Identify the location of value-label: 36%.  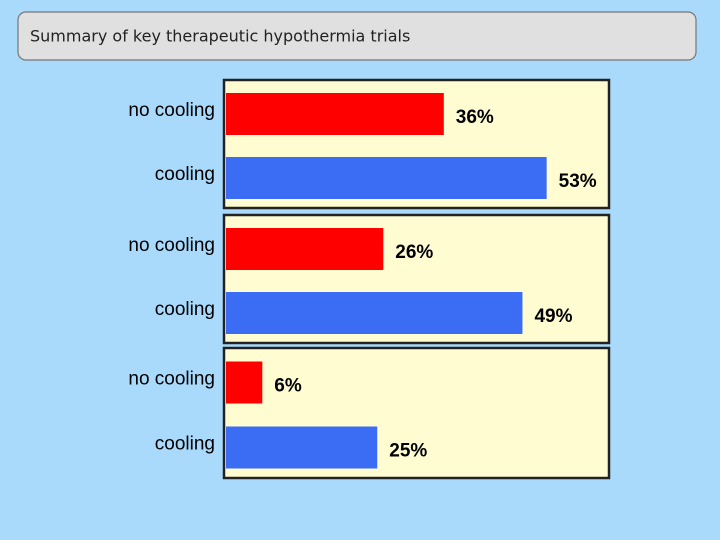
(475, 117).